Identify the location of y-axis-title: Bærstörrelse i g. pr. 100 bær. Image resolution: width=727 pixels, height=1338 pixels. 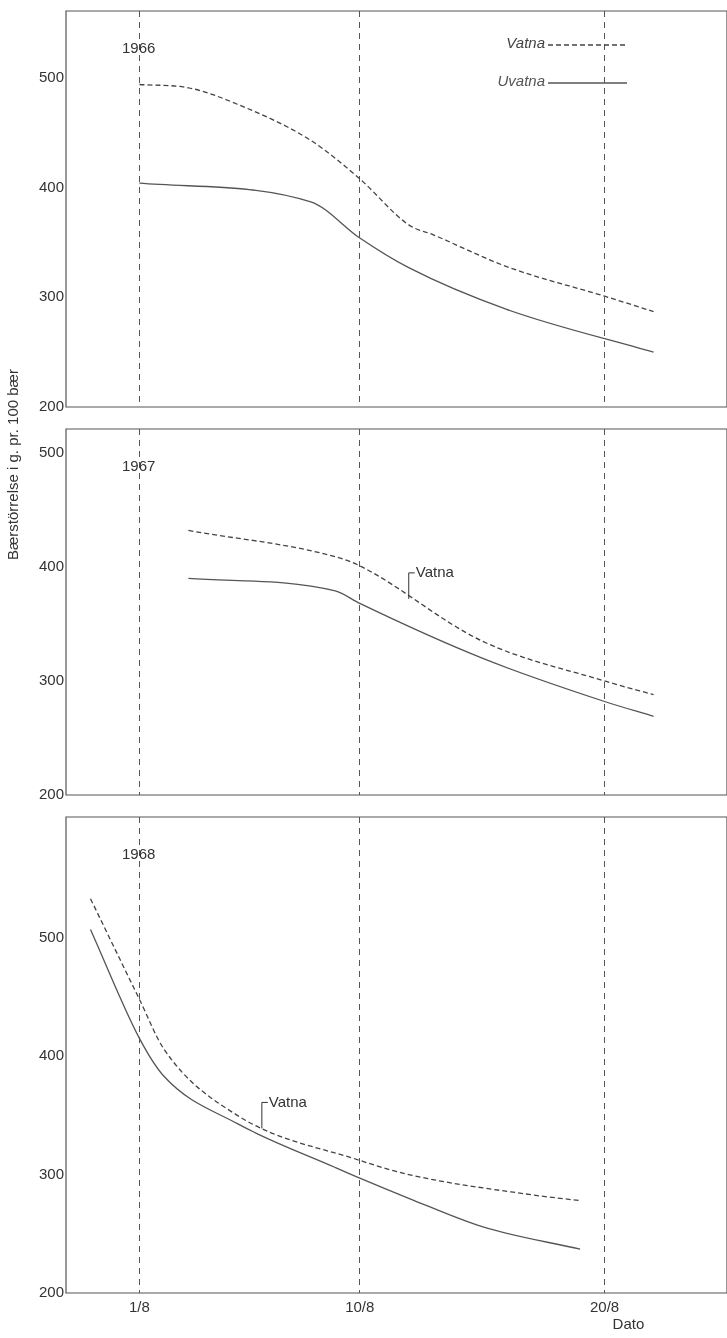
(12, 465).